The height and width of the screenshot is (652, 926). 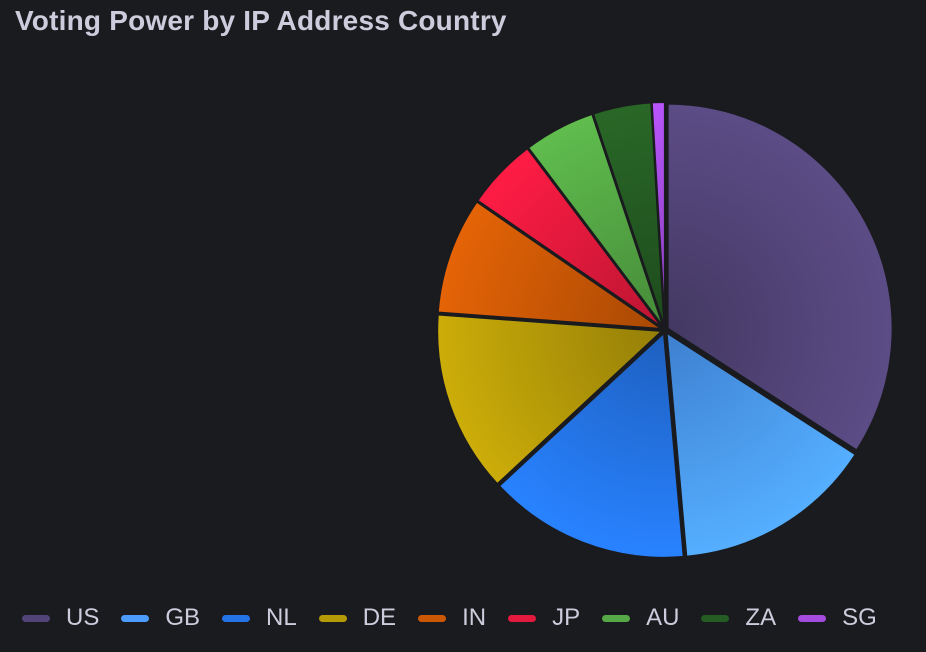 What do you see at coordinates (550, 265) in the screenshot?
I see `pie-slice-in` at bounding box center [550, 265].